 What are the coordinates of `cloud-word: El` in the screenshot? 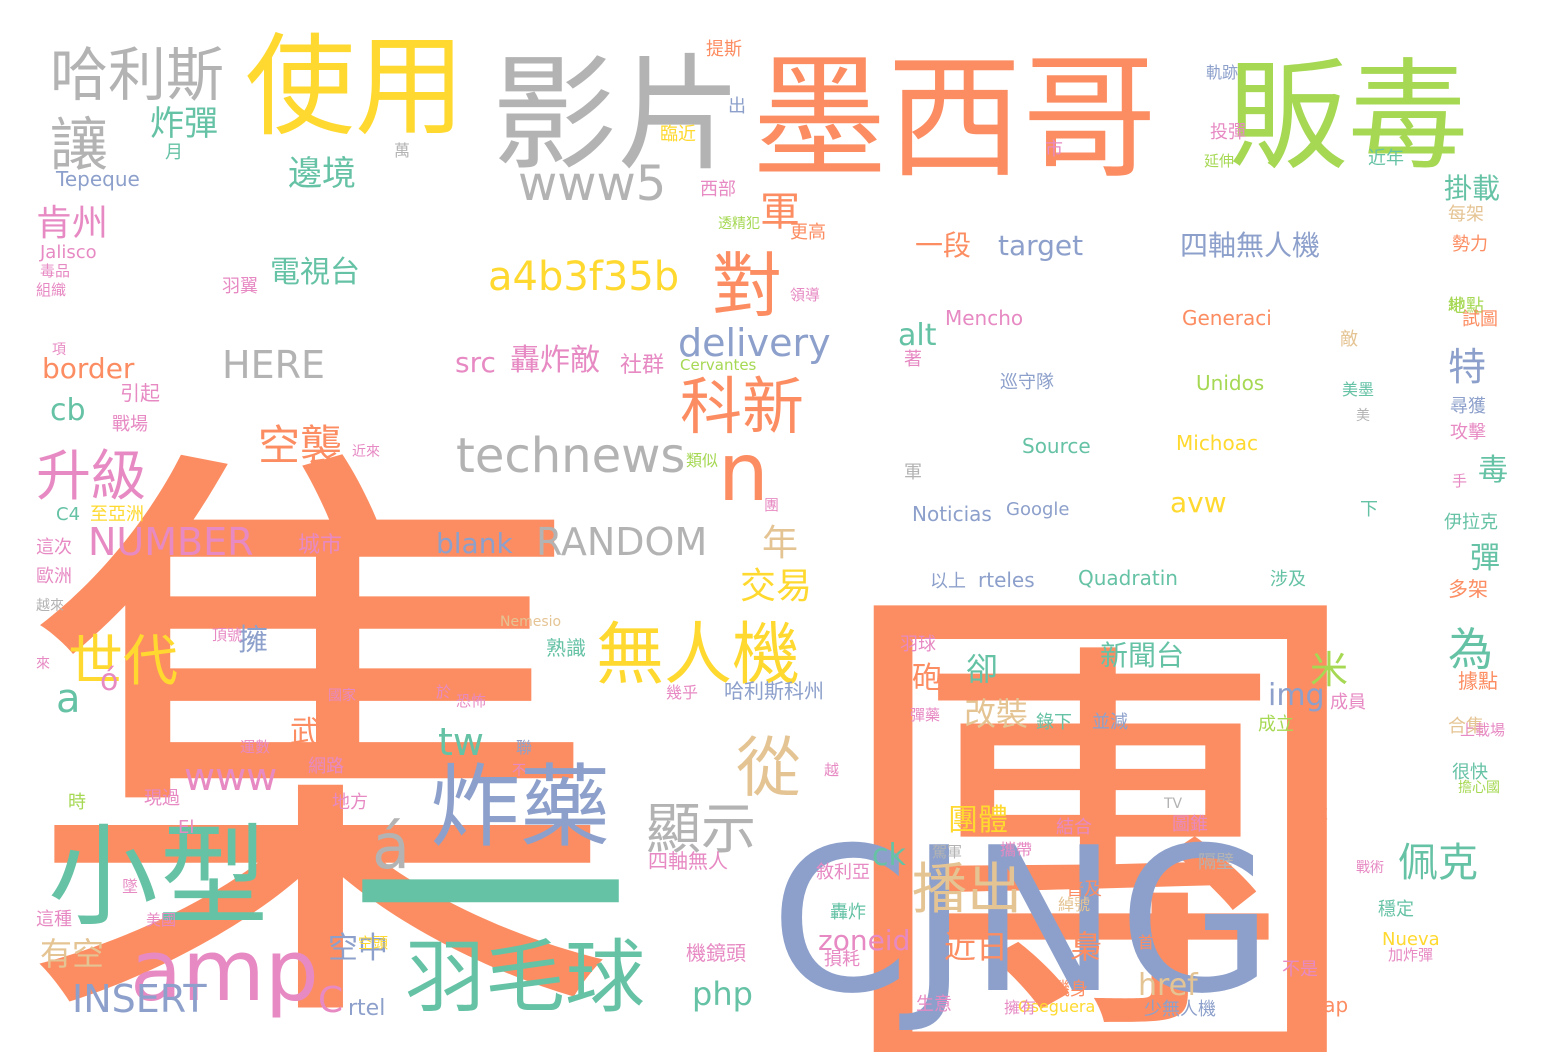 It's located at (186, 827).